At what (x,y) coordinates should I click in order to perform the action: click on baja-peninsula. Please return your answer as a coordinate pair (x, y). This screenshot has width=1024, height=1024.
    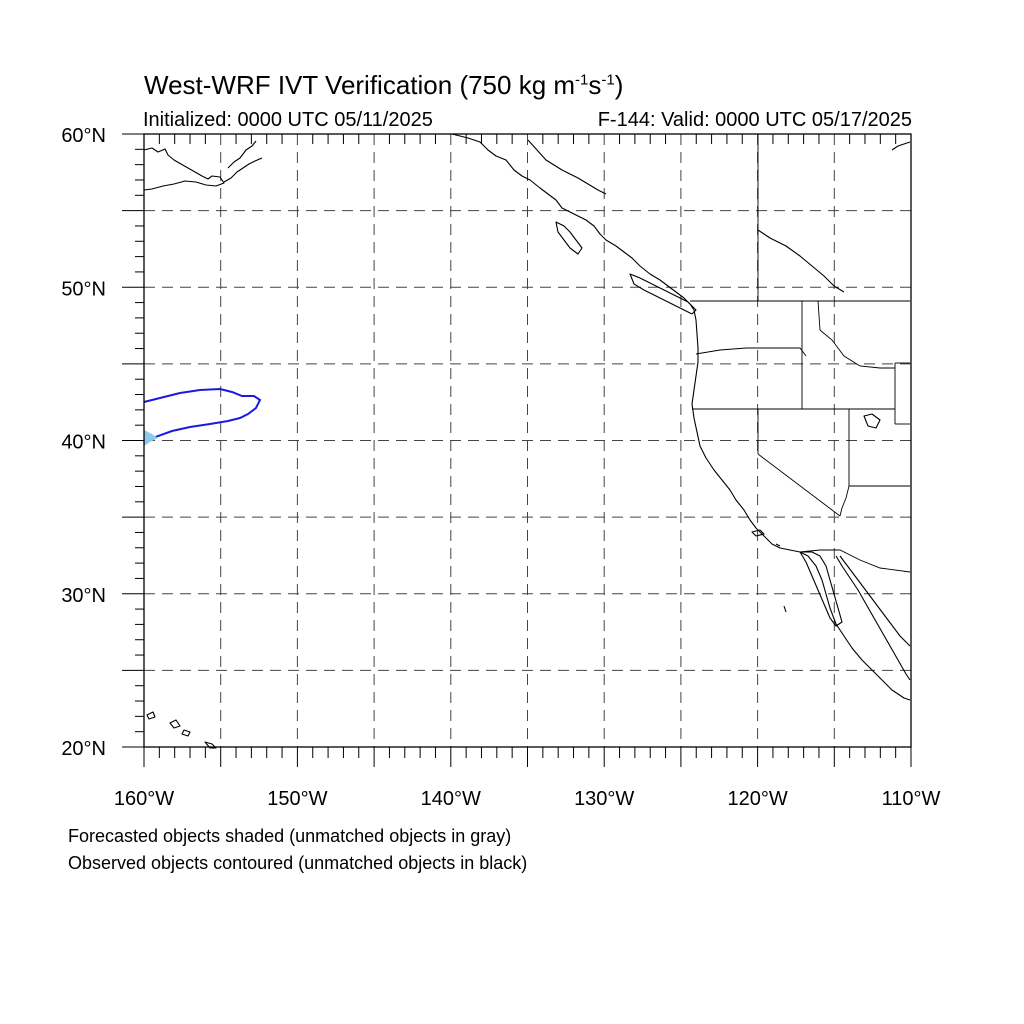
    Looking at the image, I should click on (821, 589).